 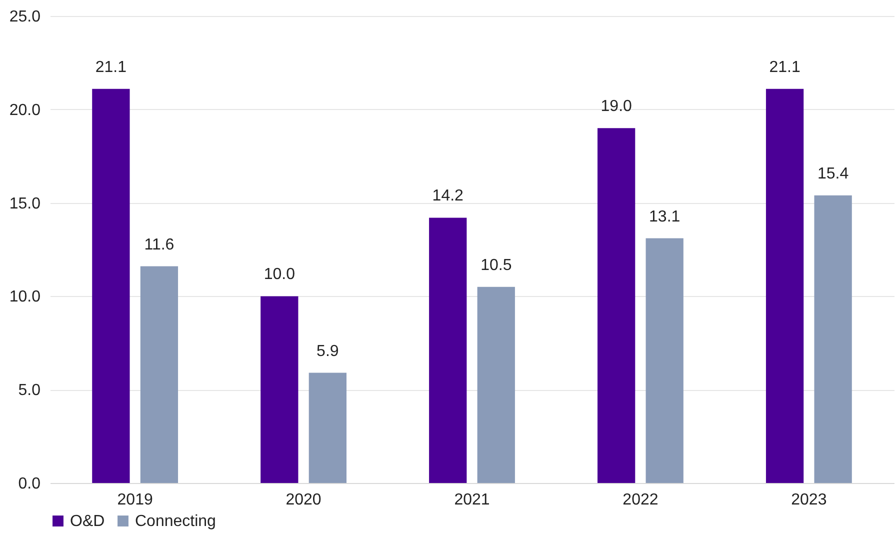 I want to click on legend-label: Connecting, so click(x=175, y=521).